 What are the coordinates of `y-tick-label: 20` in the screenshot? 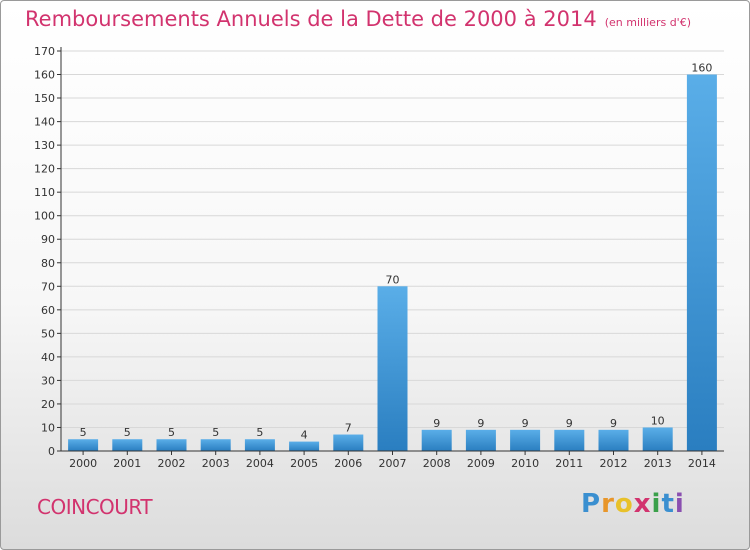 It's located at (48, 404).